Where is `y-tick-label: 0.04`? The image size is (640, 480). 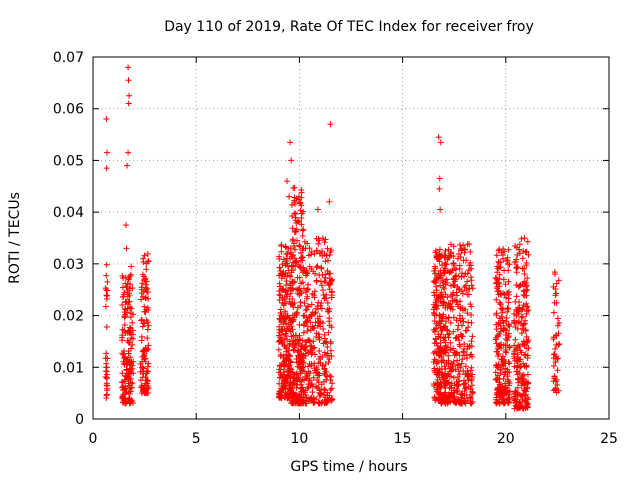
y-tick-label: 0.04 is located at coordinates (68, 213).